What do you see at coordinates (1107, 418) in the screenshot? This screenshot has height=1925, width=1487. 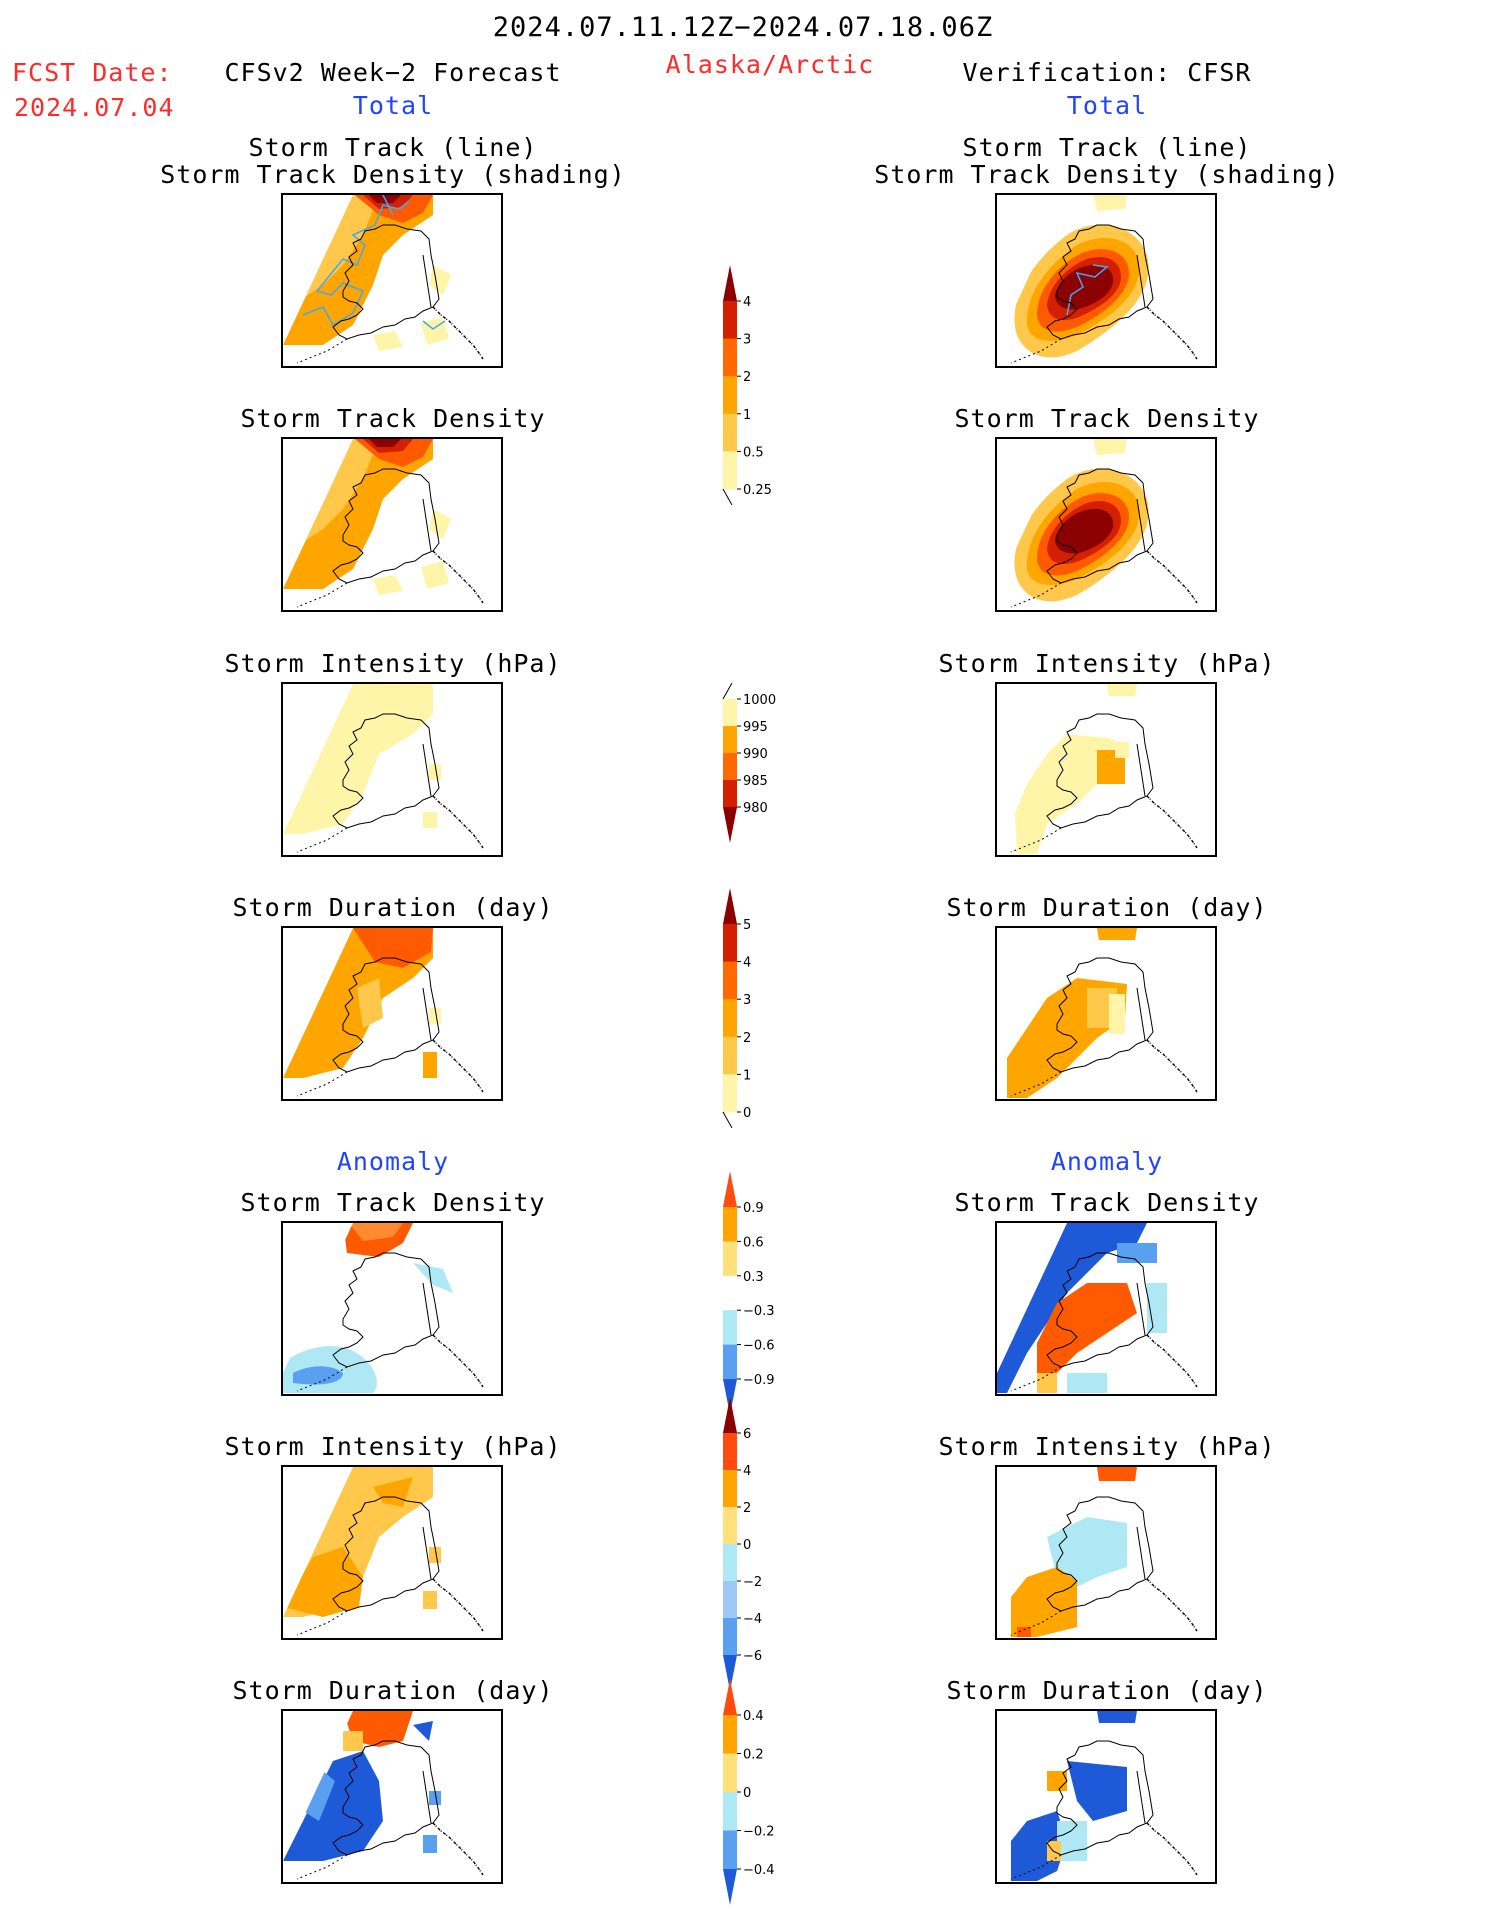 I see `panel-title-density-right: Storm Track Density` at bounding box center [1107, 418].